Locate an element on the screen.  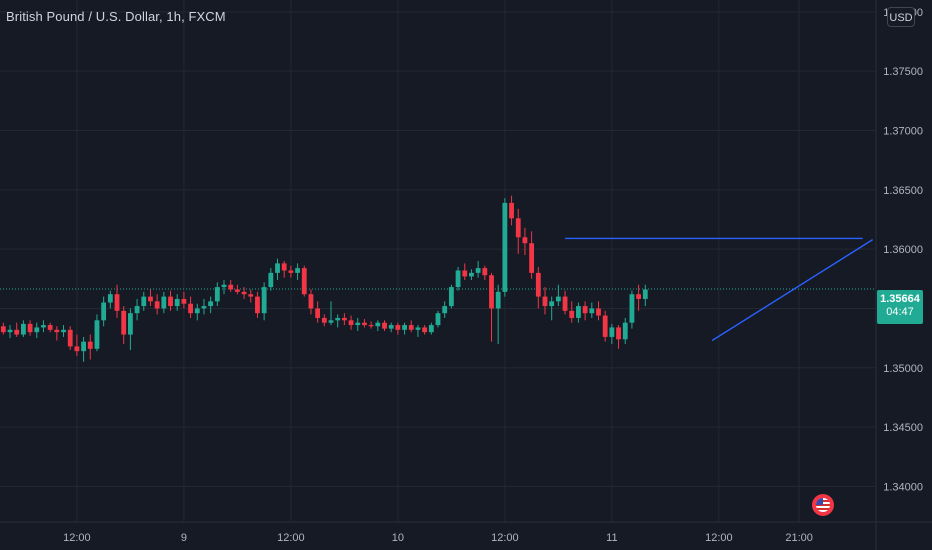
drawings is located at coordinates (719, 289).